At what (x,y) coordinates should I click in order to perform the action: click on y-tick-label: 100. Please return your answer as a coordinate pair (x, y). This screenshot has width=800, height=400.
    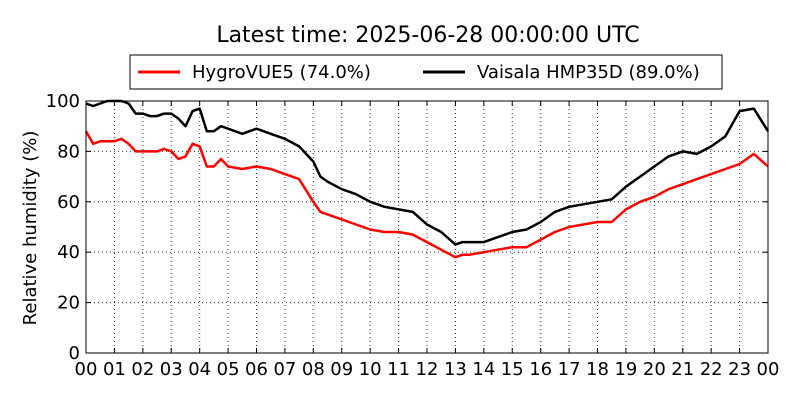
    Looking at the image, I should click on (63, 101).